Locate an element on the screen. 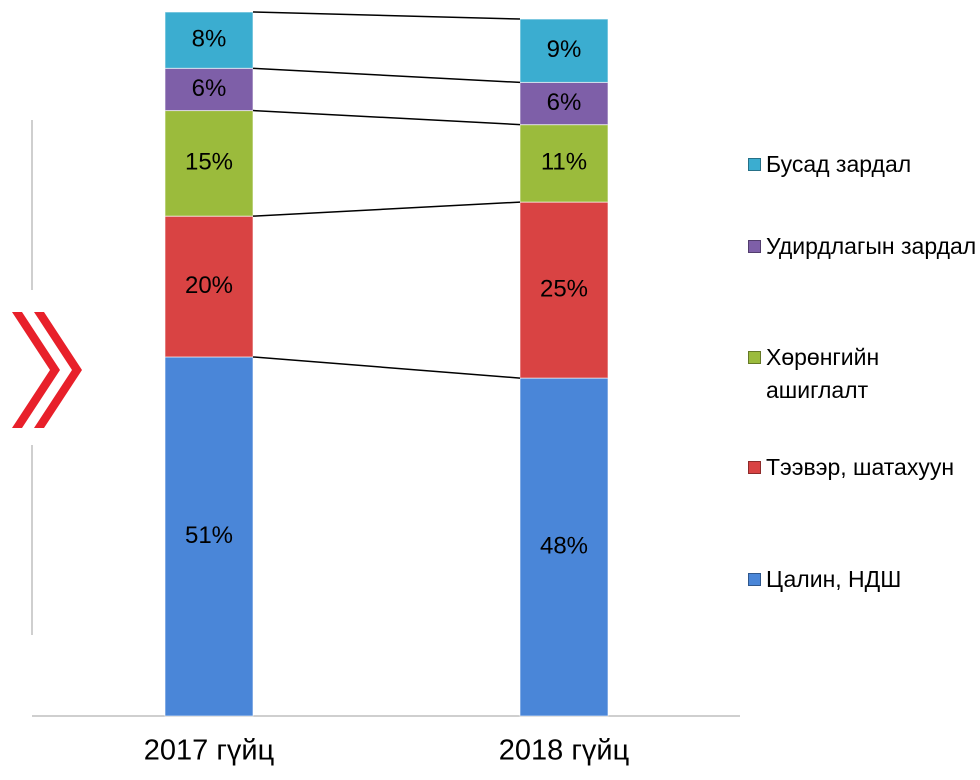 The width and height of the screenshot is (980, 780). value-label: 9% is located at coordinates (564, 49).